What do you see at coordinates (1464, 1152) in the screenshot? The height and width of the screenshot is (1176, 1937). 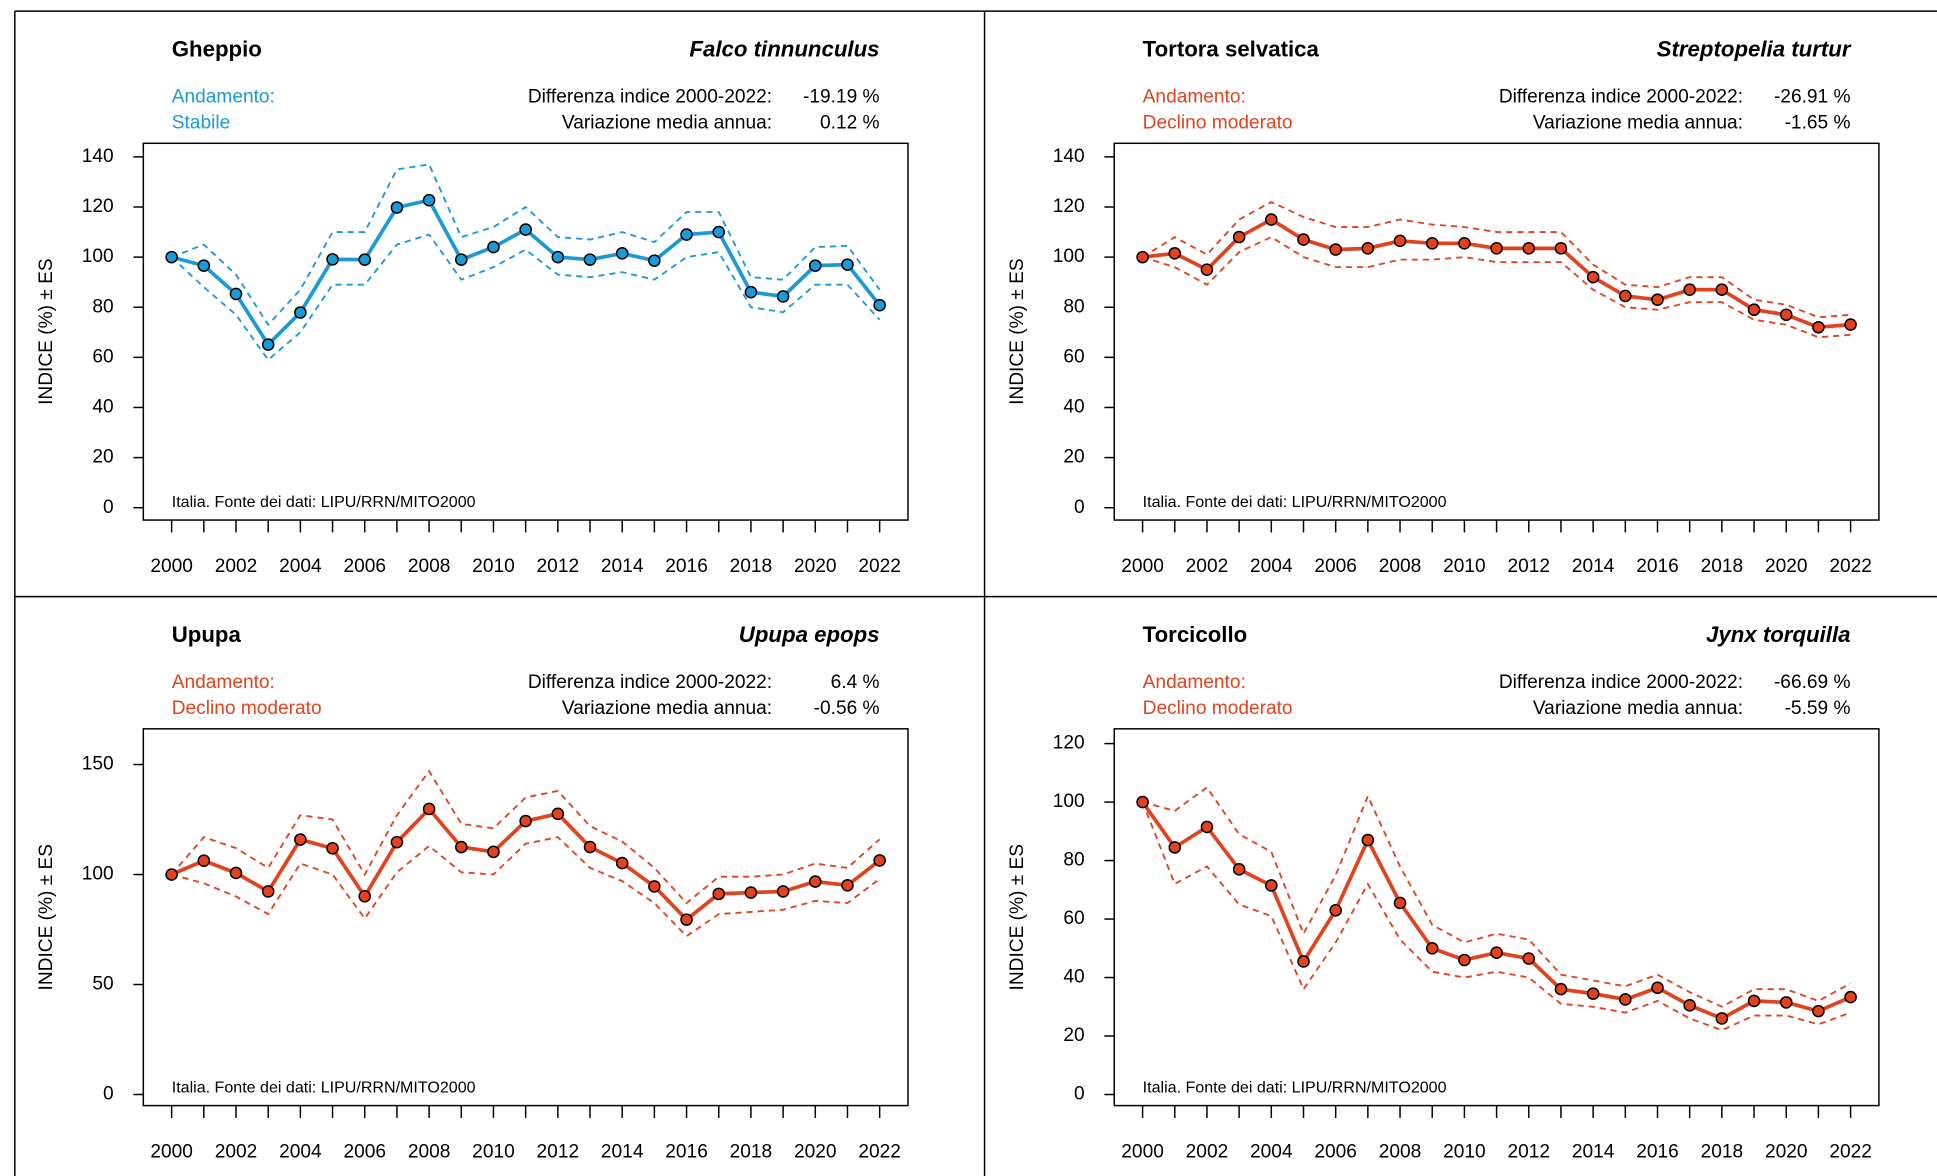 I see `x-tick-label: 2010` at bounding box center [1464, 1152].